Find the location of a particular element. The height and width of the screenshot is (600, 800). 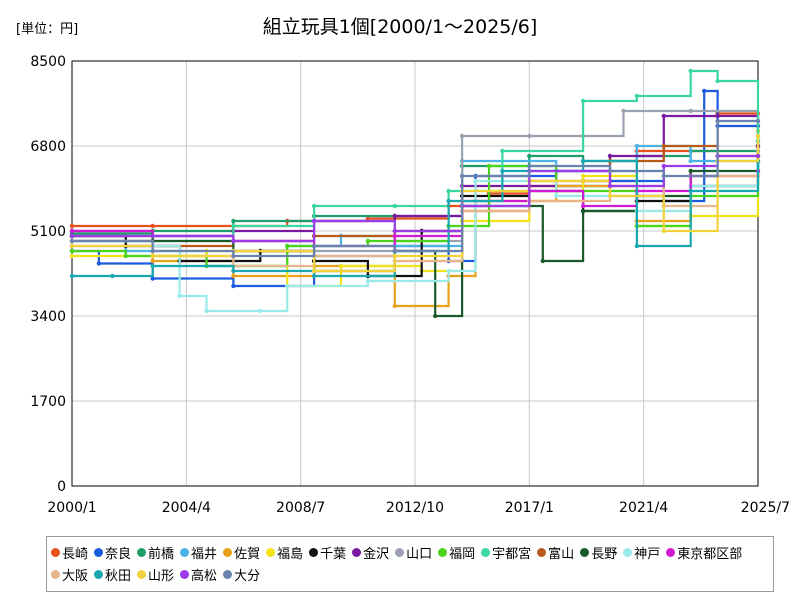

legend-label: 秋田 is located at coordinates (118, 576).